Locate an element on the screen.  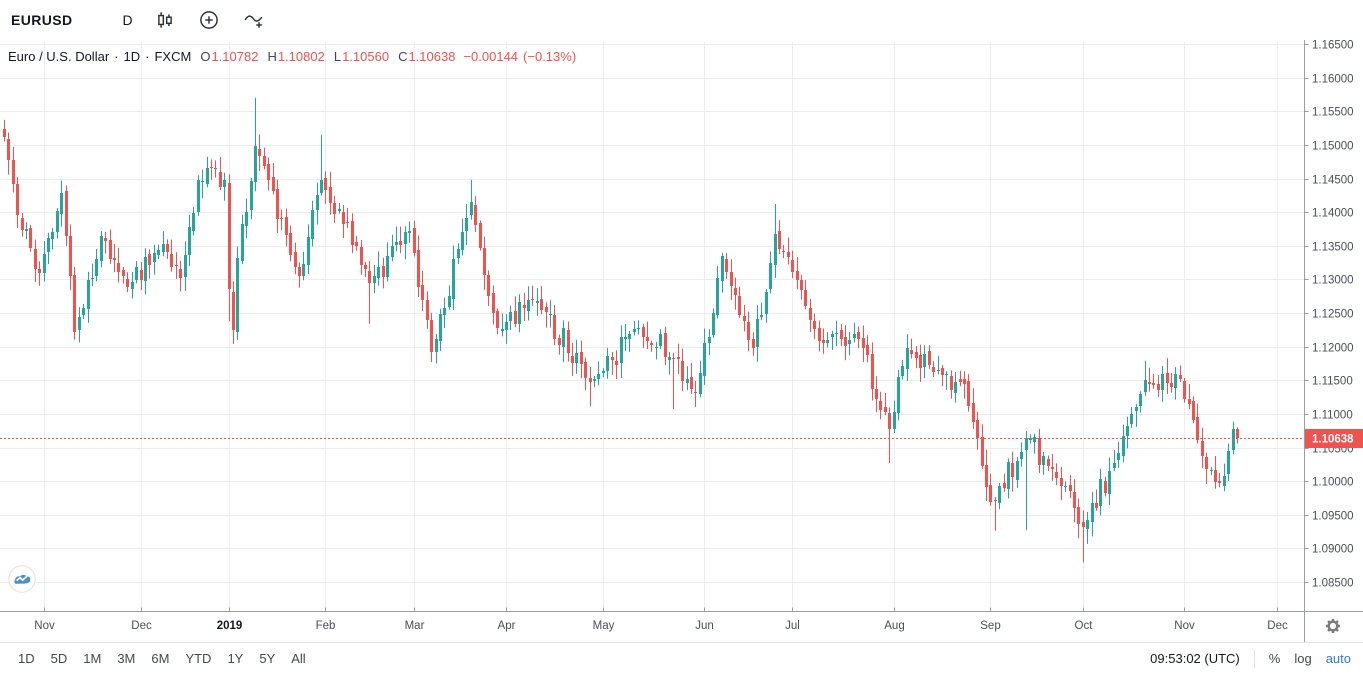
percent-scale-button: % is located at coordinates (1274, 658).